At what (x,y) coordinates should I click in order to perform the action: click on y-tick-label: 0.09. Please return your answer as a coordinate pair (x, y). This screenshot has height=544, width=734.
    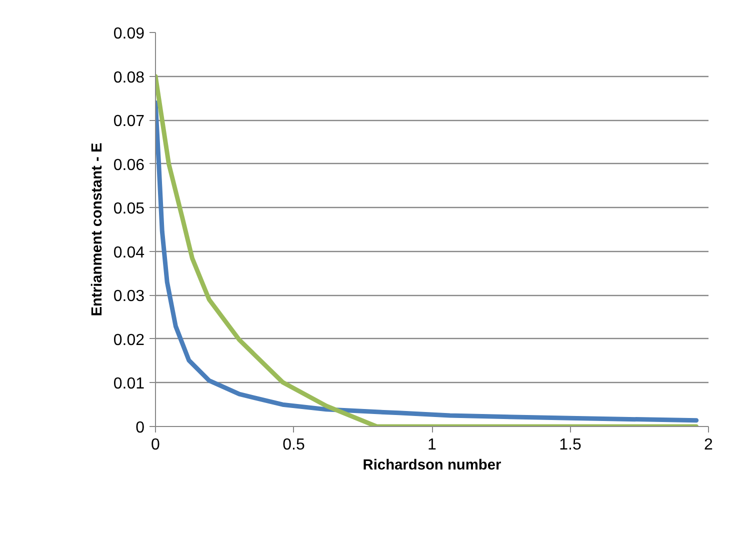
    Looking at the image, I should click on (129, 34).